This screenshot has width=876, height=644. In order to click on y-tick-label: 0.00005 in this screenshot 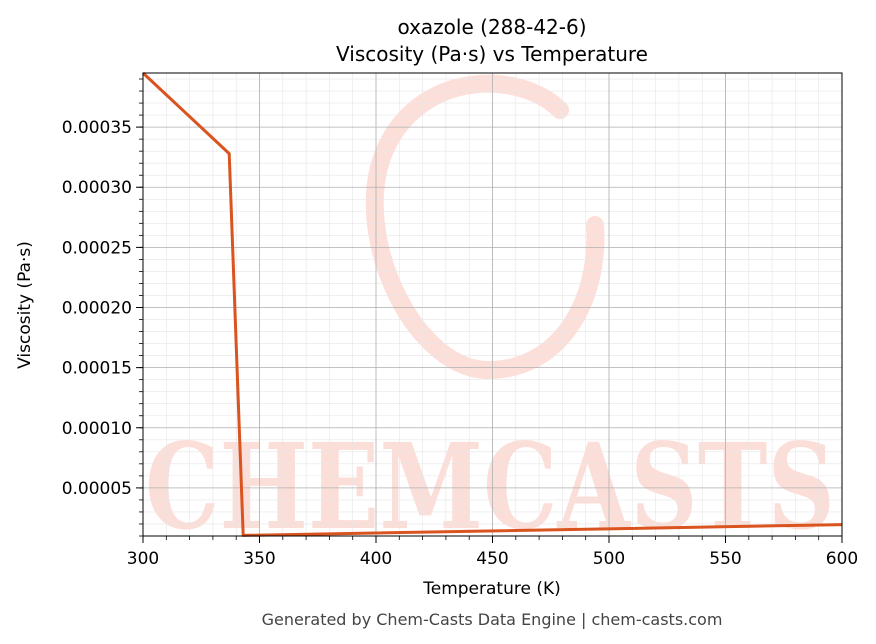, I will do `click(97, 489)`.